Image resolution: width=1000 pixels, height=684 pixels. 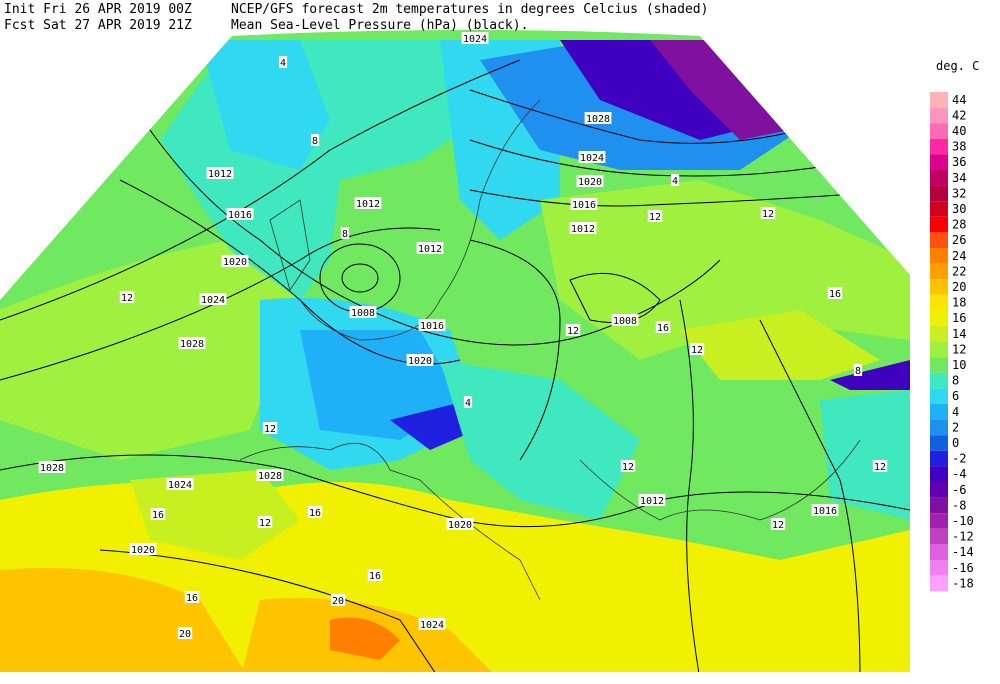 What do you see at coordinates (959, 178) in the screenshot?
I see `legend-label: 34` at bounding box center [959, 178].